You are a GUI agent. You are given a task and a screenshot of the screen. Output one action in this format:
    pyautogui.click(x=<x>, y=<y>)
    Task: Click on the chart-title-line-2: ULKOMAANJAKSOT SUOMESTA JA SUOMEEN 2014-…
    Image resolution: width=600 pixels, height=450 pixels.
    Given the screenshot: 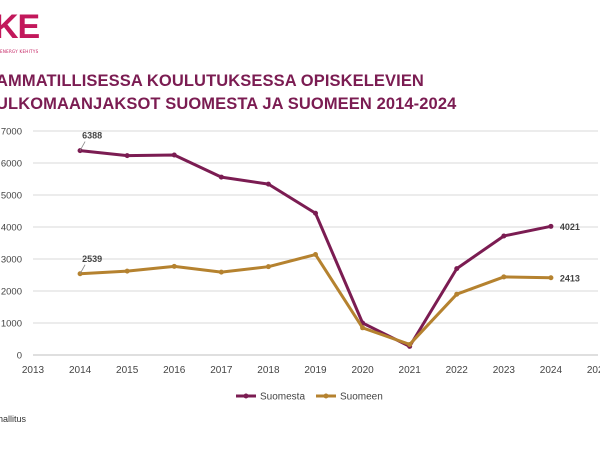 What is the action you would take?
    pyautogui.click(x=228, y=104)
    